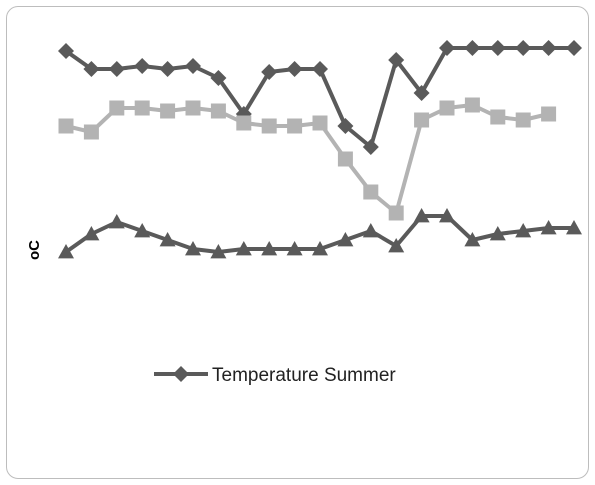  I want to click on y-axis-label: oC, so click(34, 250).